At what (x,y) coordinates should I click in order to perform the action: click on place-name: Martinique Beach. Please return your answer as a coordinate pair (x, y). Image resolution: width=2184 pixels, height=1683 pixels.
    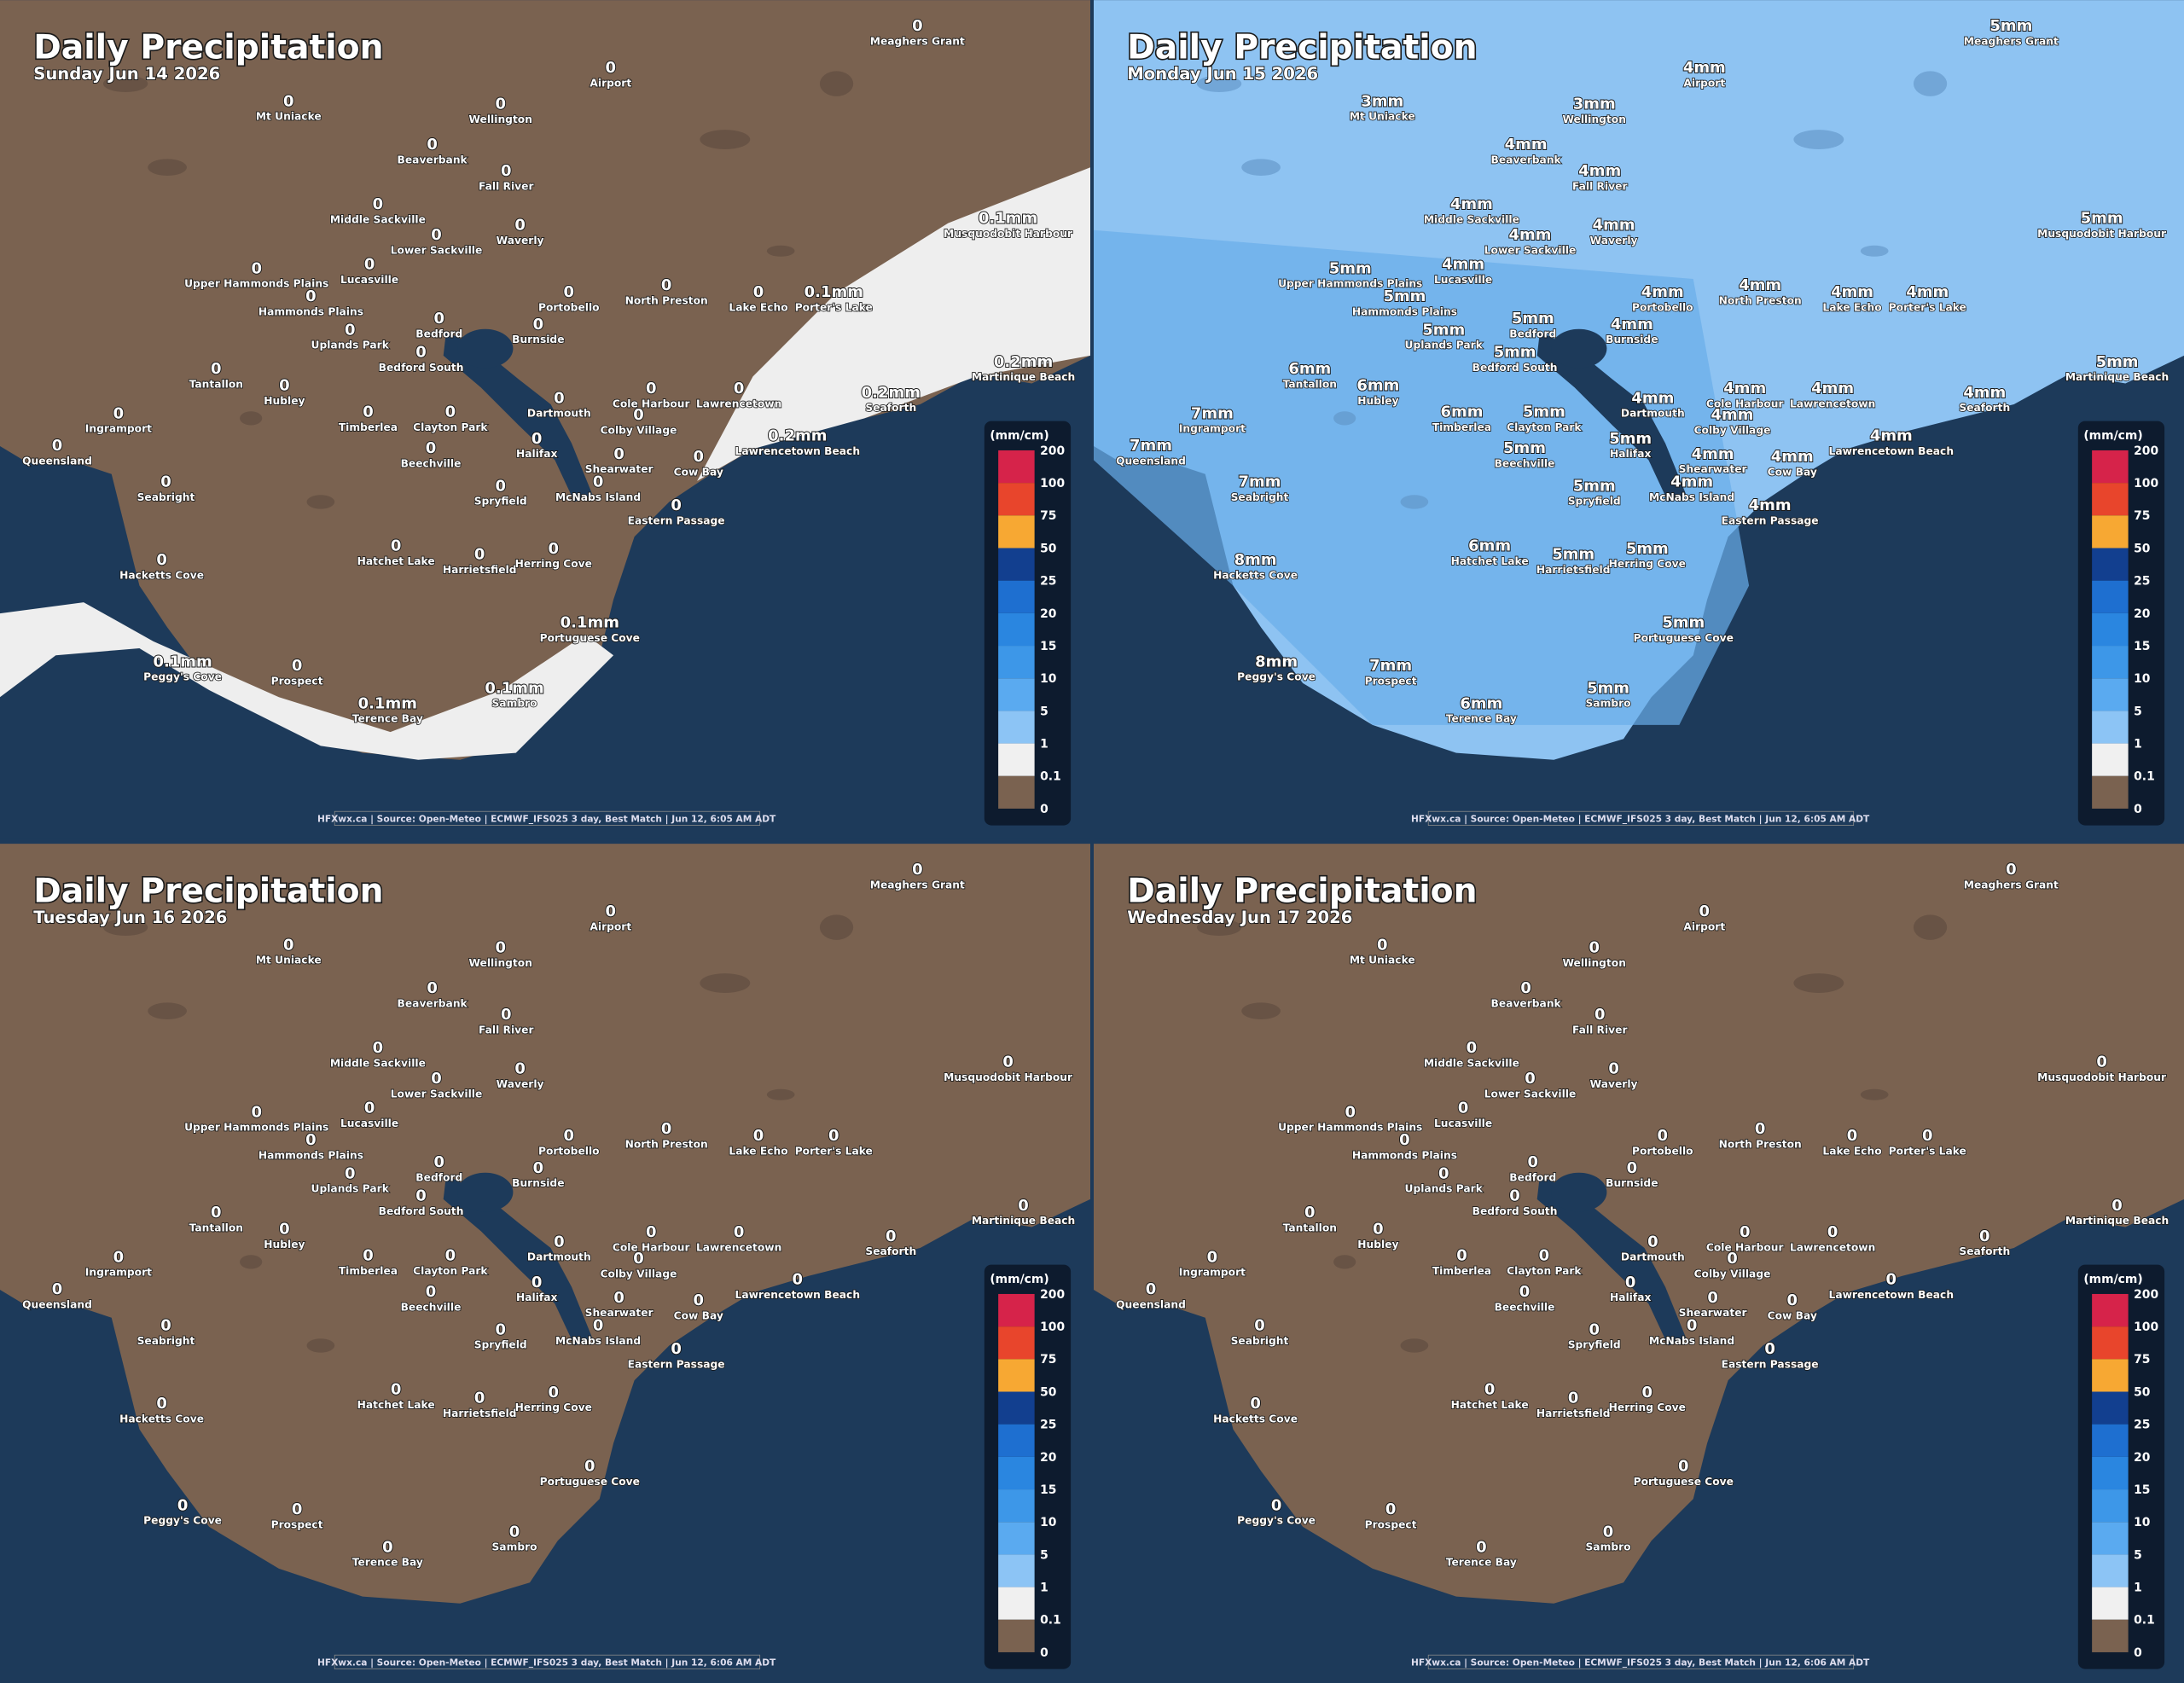
    Looking at the image, I should click on (2117, 1221).